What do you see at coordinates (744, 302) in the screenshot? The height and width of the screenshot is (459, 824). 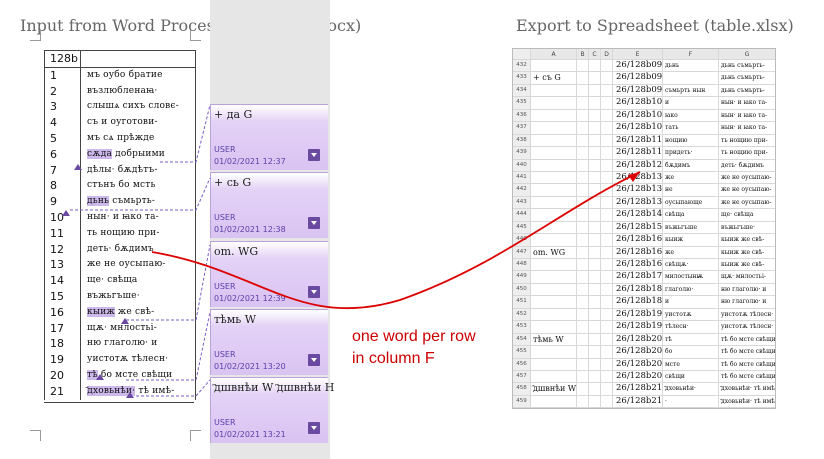 I see `cell-g: ню глаголю· и` at bounding box center [744, 302].